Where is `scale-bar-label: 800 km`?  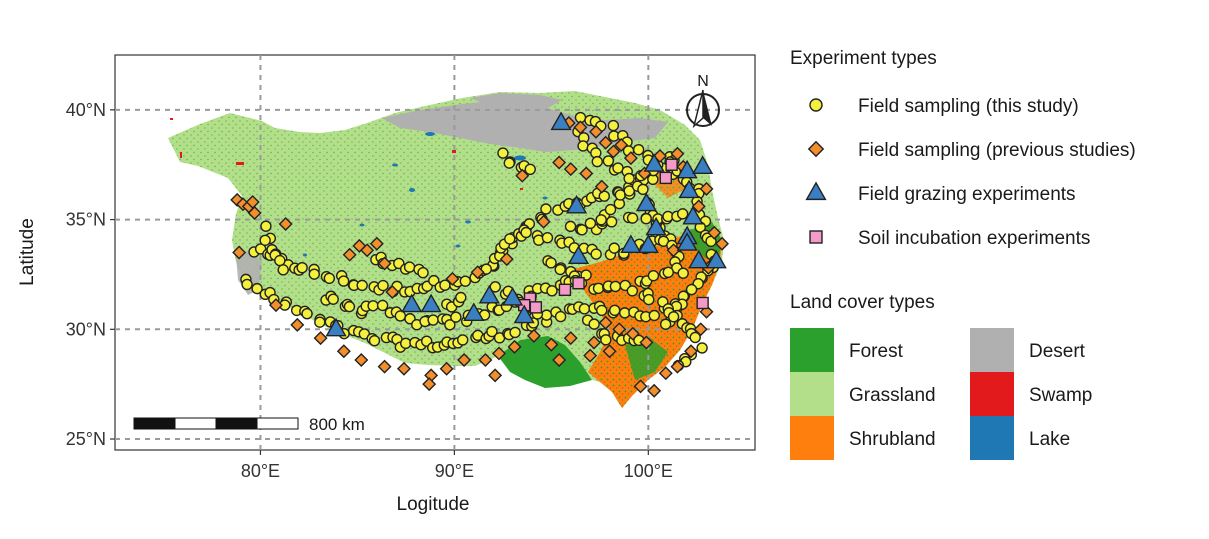 scale-bar-label: 800 km is located at coordinates (337, 424).